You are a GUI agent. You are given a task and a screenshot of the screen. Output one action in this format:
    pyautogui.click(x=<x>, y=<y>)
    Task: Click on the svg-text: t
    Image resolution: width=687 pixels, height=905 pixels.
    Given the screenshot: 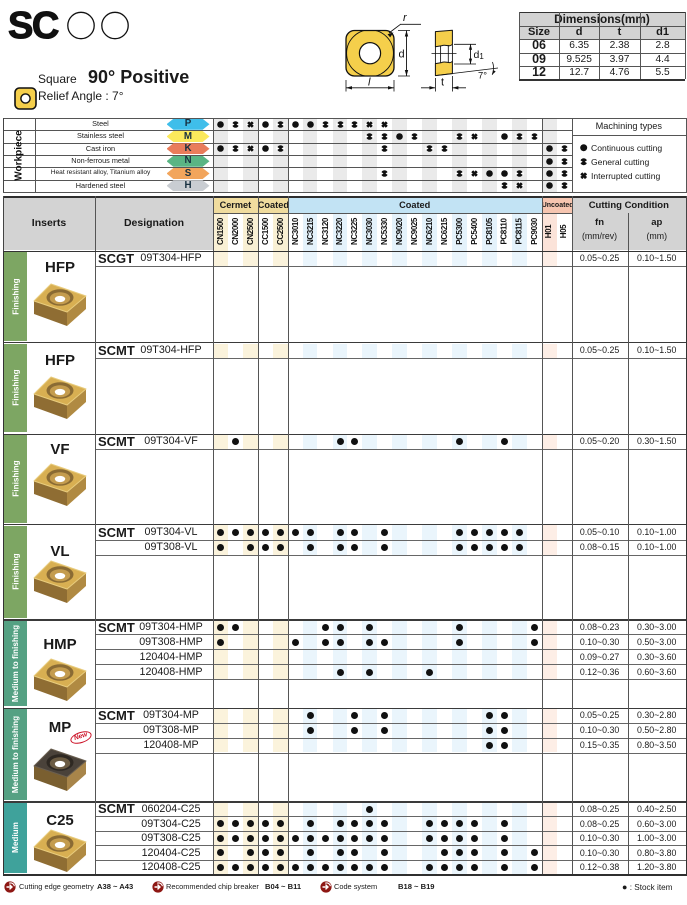 What is the action you would take?
    pyautogui.click(x=442, y=83)
    